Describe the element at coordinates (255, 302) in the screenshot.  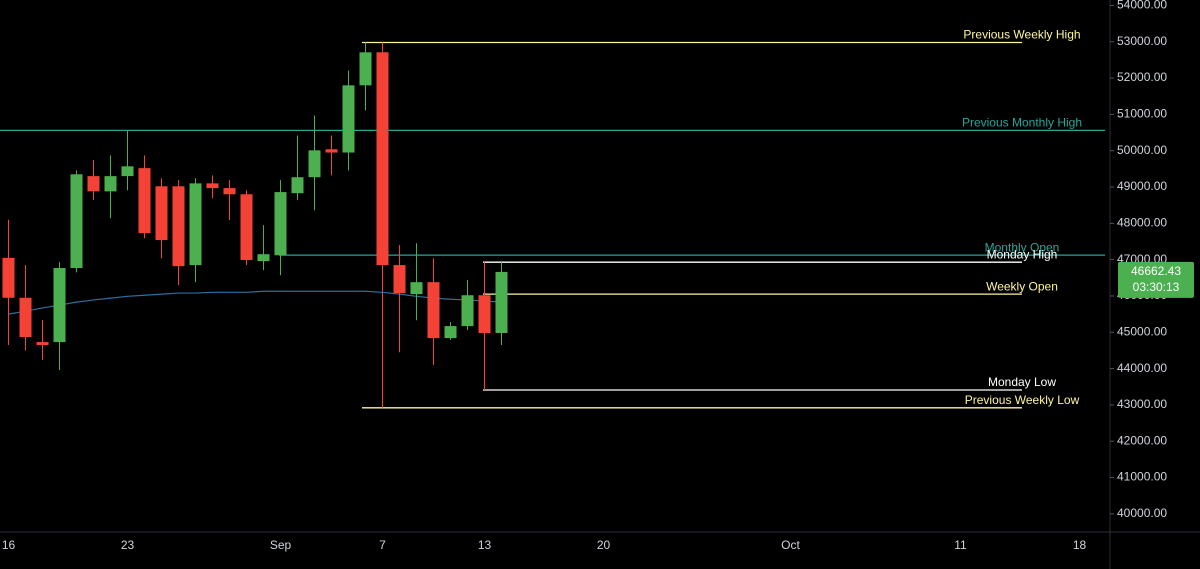
I see `moving-average` at that location.